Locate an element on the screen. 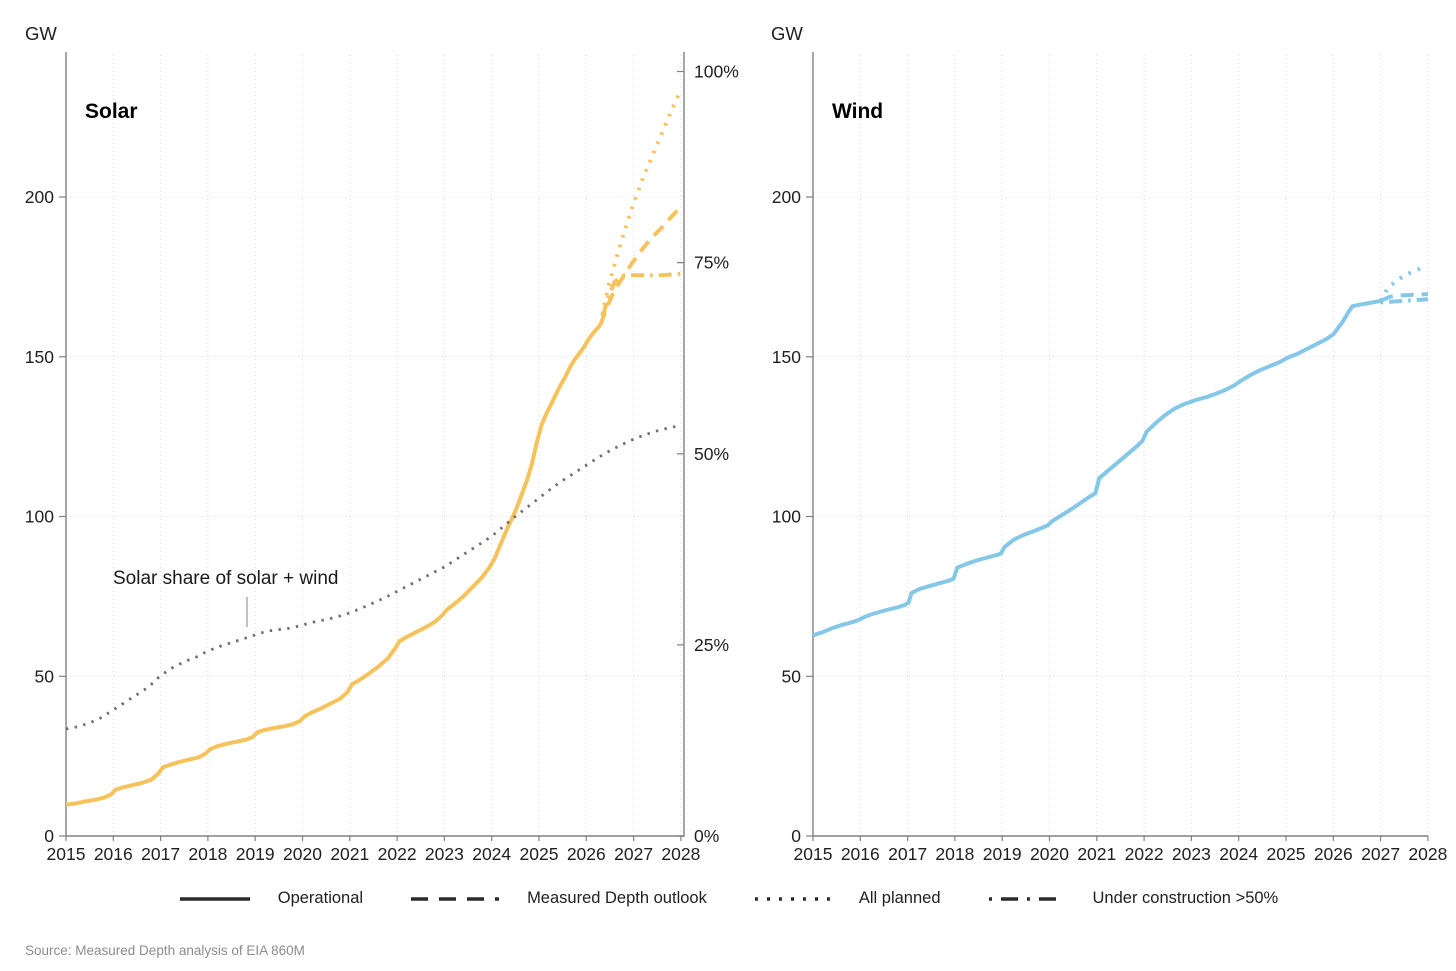 This screenshot has width=1456, height=971. series-solar-solar-share is located at coordinates (373, 577).